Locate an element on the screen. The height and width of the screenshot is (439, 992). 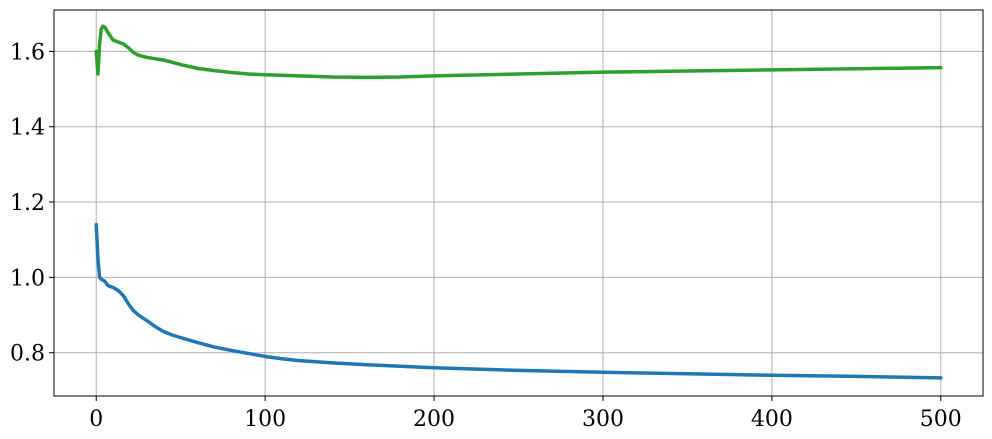
x-tick-label: 200 is located at coordinates (434, 419).